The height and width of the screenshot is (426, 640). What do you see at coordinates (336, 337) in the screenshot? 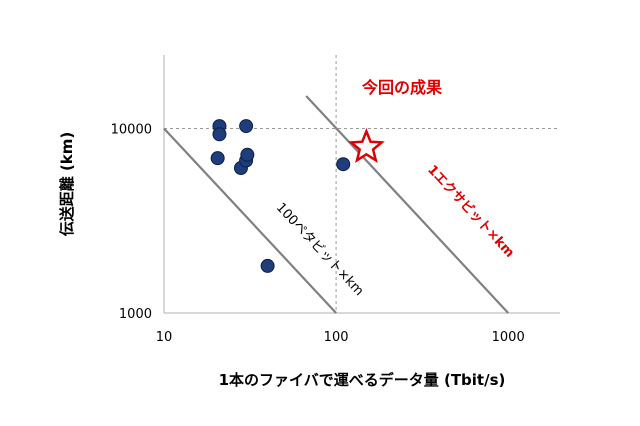
I see `x-tick-100: 100` at bounding box center [336, 337].